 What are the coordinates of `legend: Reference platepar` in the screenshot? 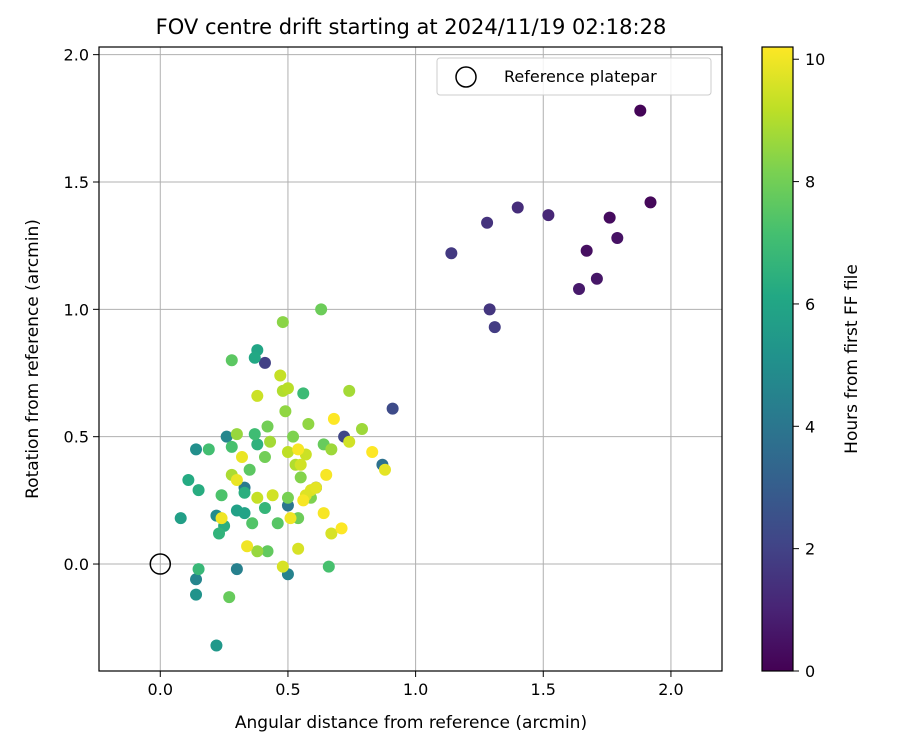 It's located at (574, 76).